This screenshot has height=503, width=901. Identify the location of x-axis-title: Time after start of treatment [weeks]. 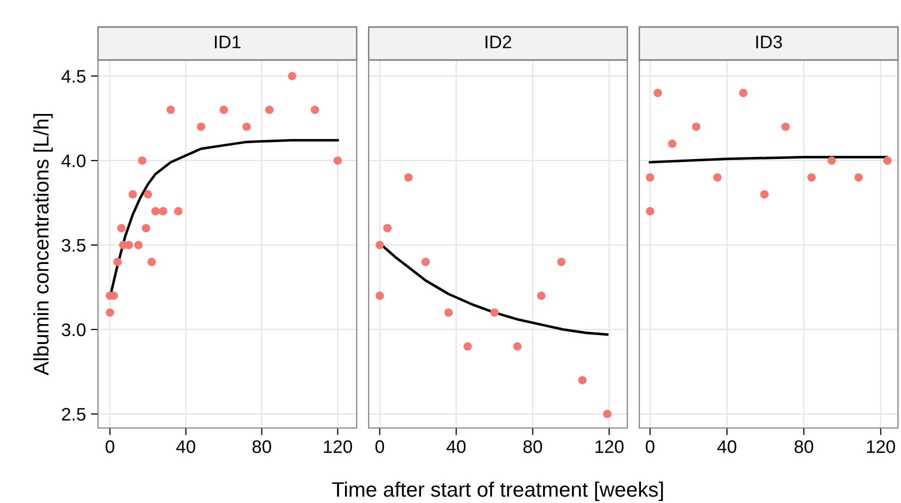
(497, 491).